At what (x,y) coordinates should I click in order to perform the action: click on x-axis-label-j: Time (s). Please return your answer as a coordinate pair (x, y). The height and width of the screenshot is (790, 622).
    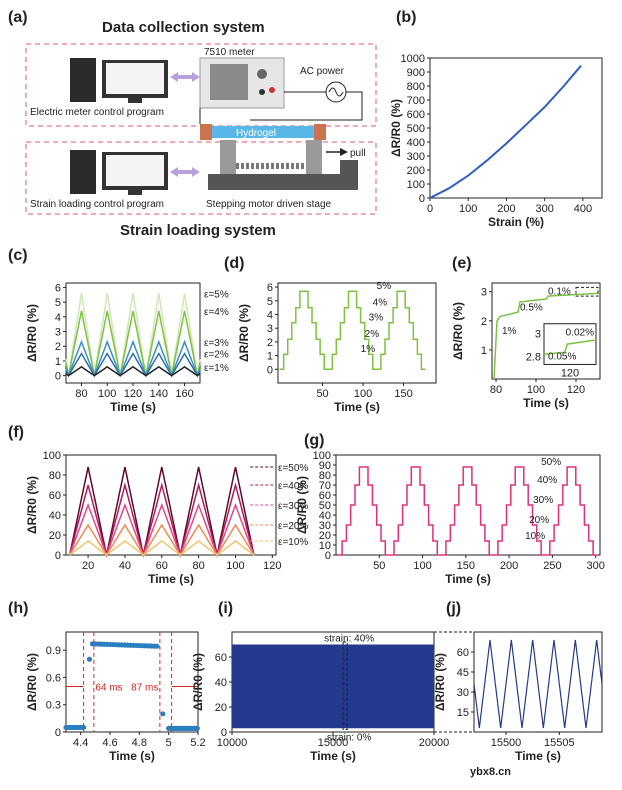
    Looking at the image, I should click on (538, 756).